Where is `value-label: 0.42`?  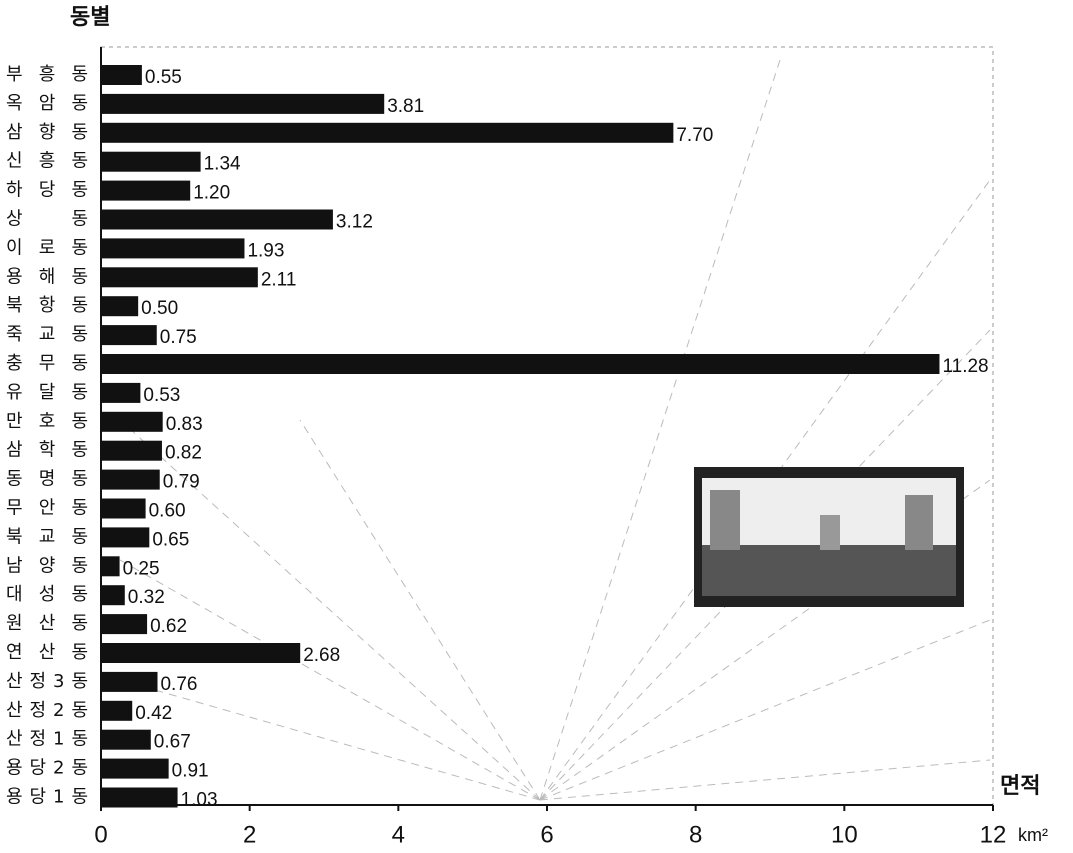 value-label: 0.42 is located at coordinates (153, 713).